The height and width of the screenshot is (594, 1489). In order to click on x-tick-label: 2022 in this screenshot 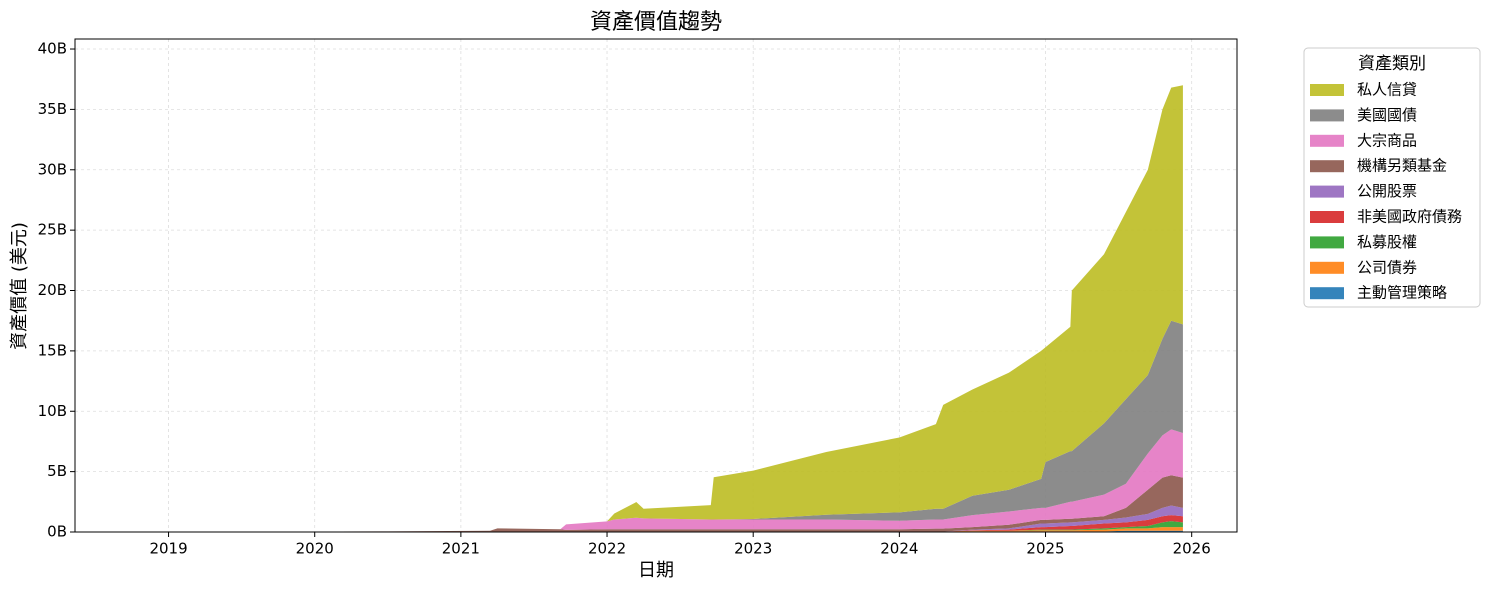, I will do `click(607, 549)`.